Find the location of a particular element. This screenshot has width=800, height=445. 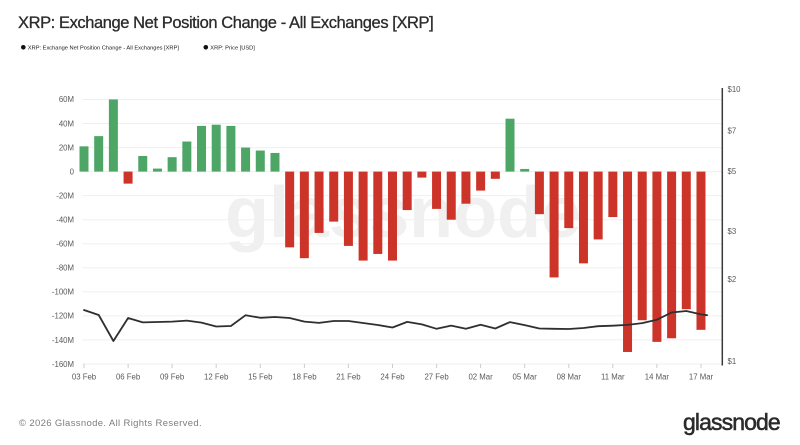

svg-text: $1 is located at coordinates (732, 361).